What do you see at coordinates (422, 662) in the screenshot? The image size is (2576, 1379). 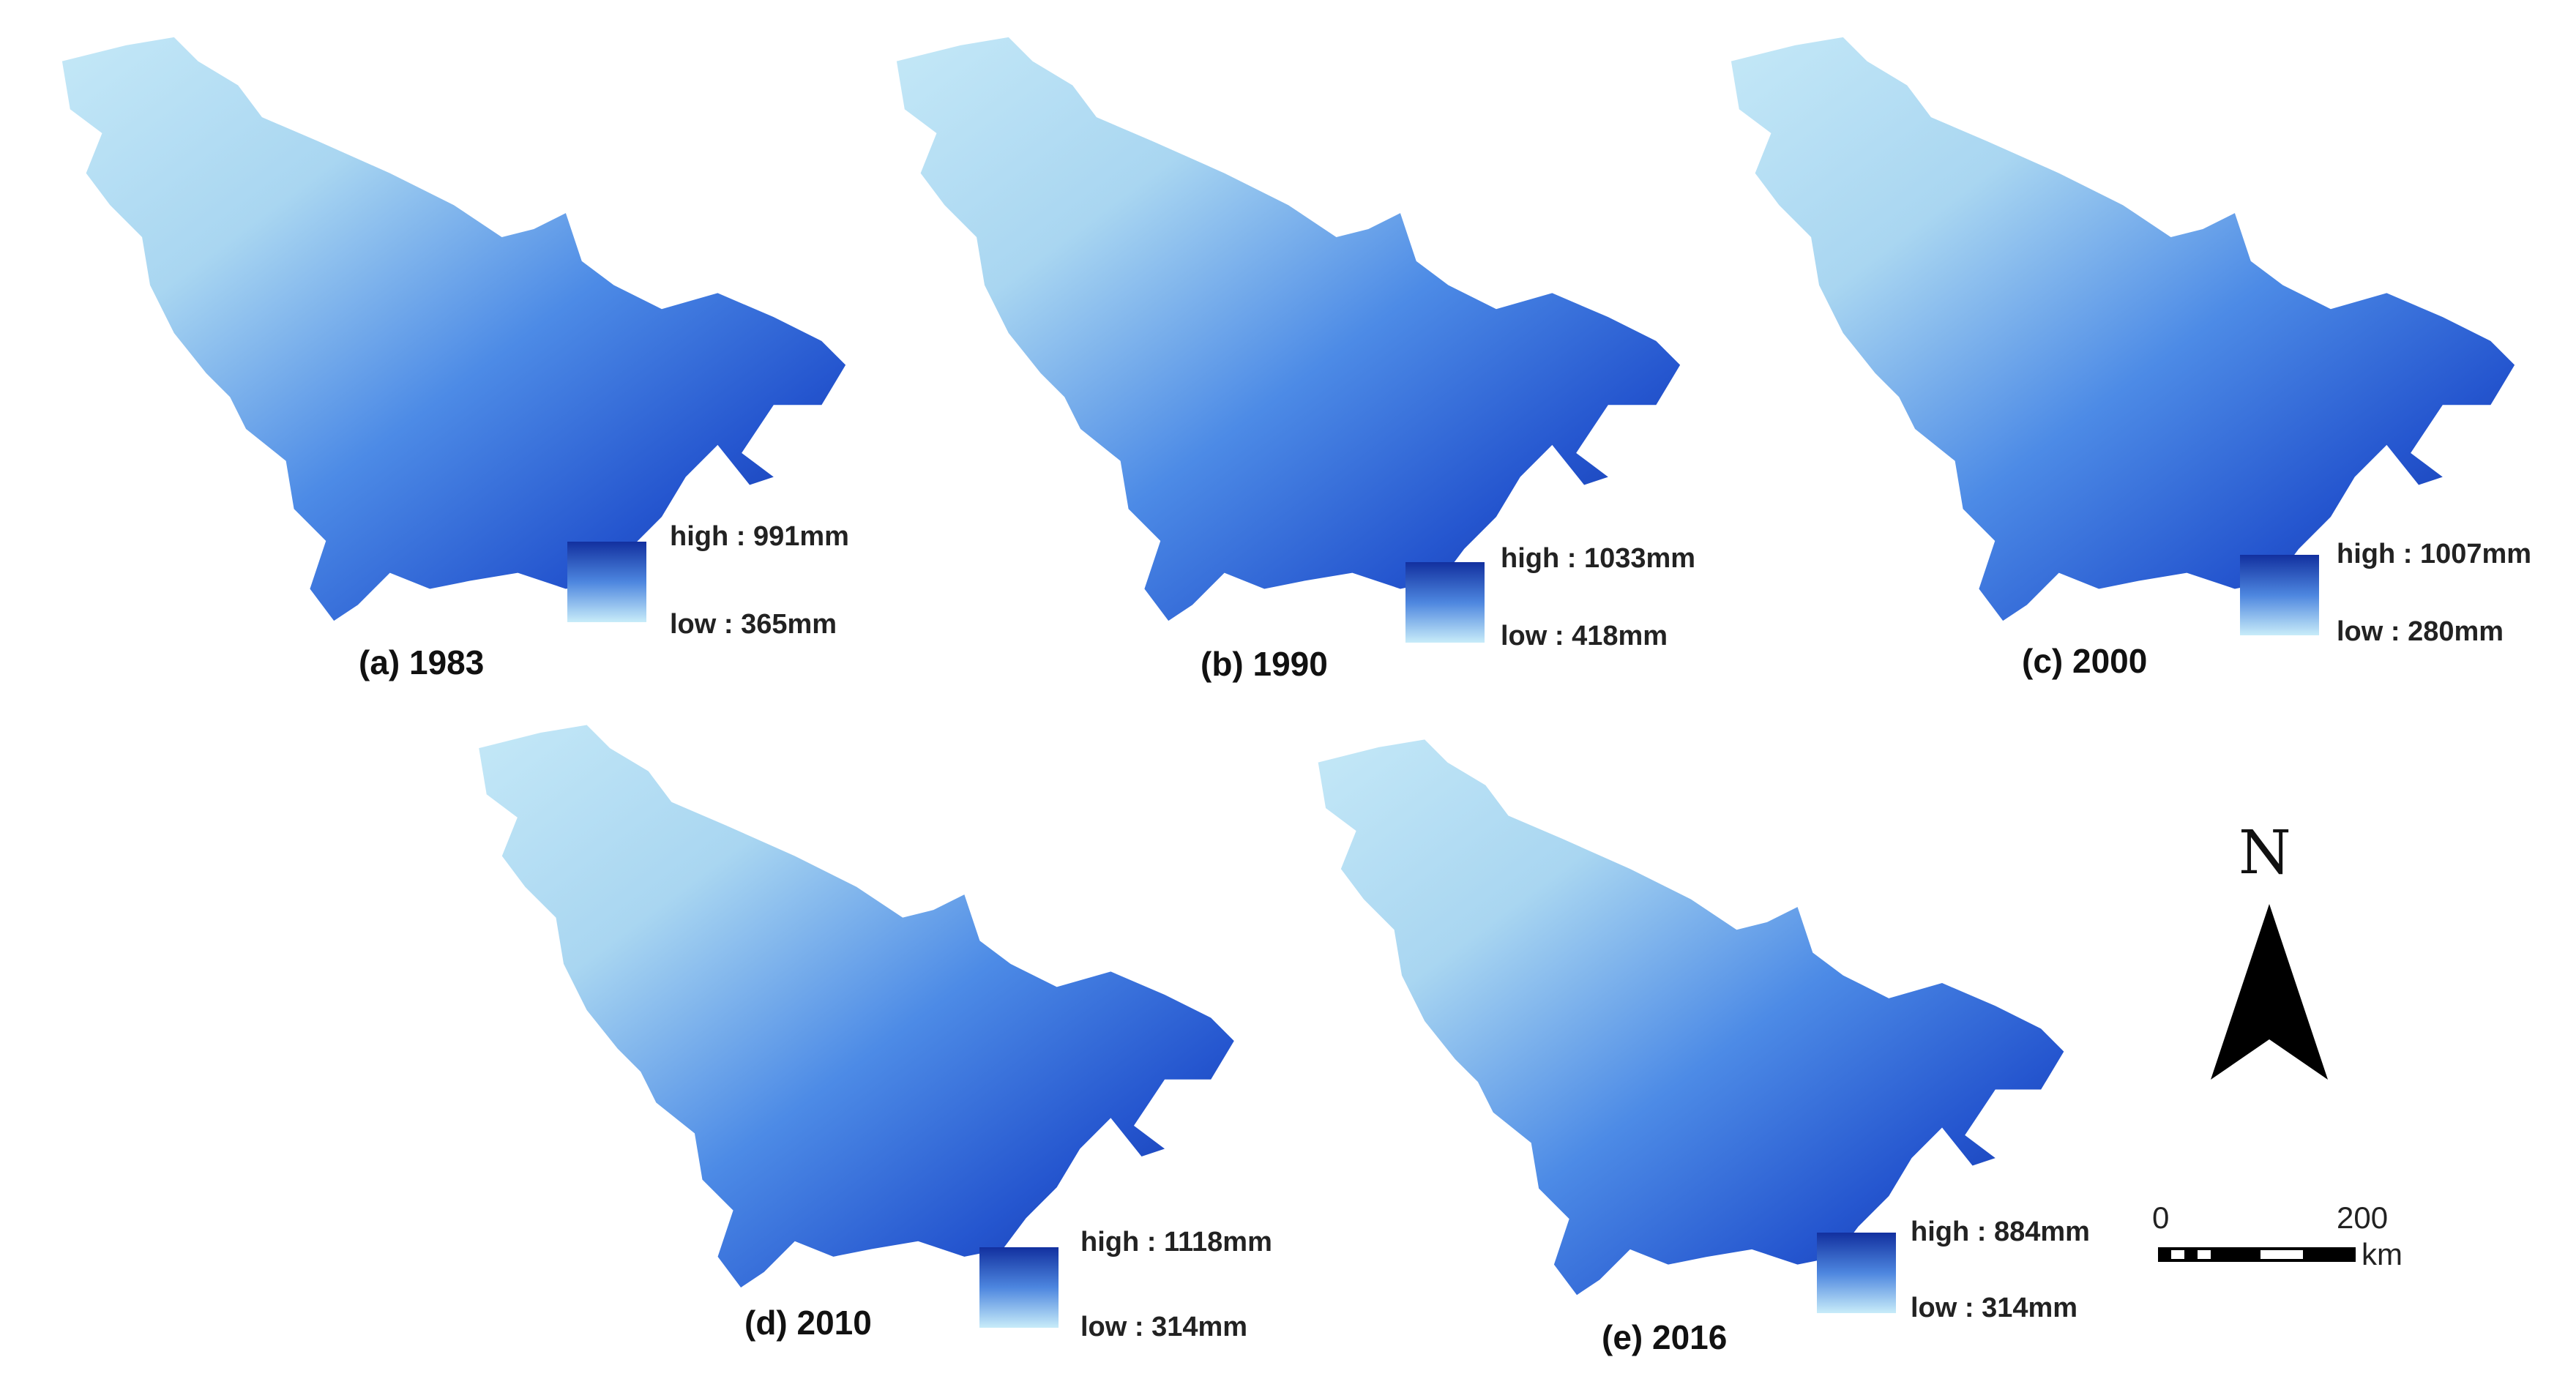 I see `panel-caption-a: (a) 1983` at bounding box center [422, 662].